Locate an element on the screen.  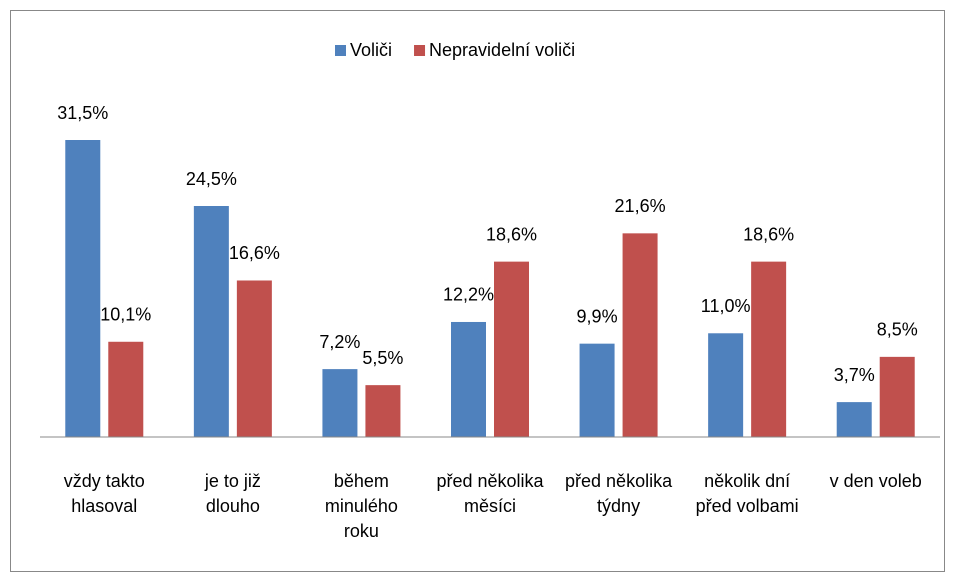
data-label: 3,7% is located at coordinates (854, 375).